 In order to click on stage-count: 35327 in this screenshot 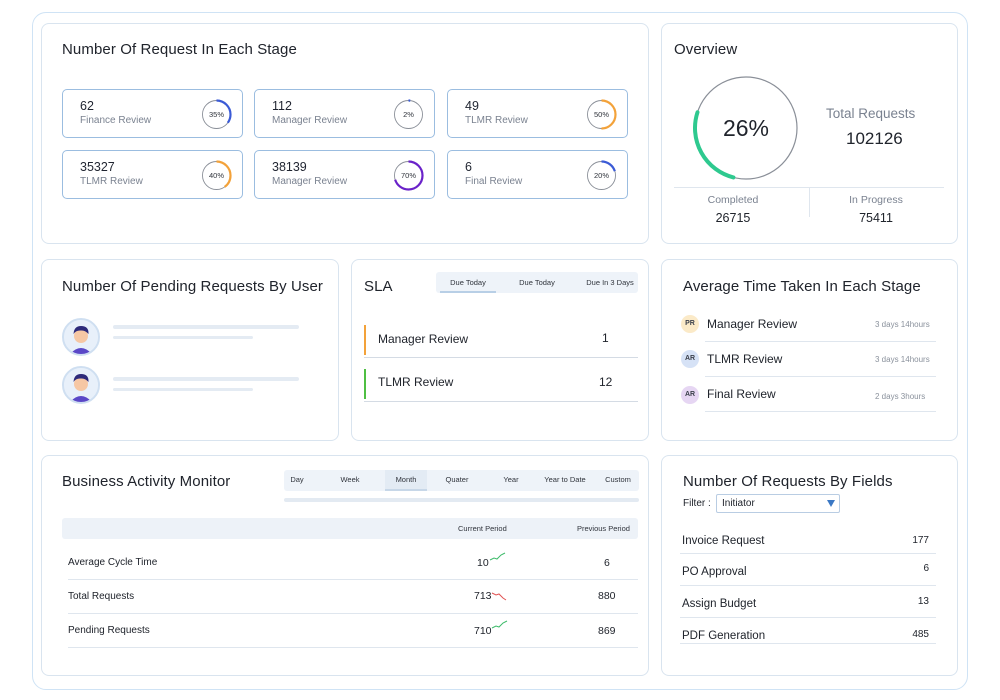, I will do `click(97, 167)`.